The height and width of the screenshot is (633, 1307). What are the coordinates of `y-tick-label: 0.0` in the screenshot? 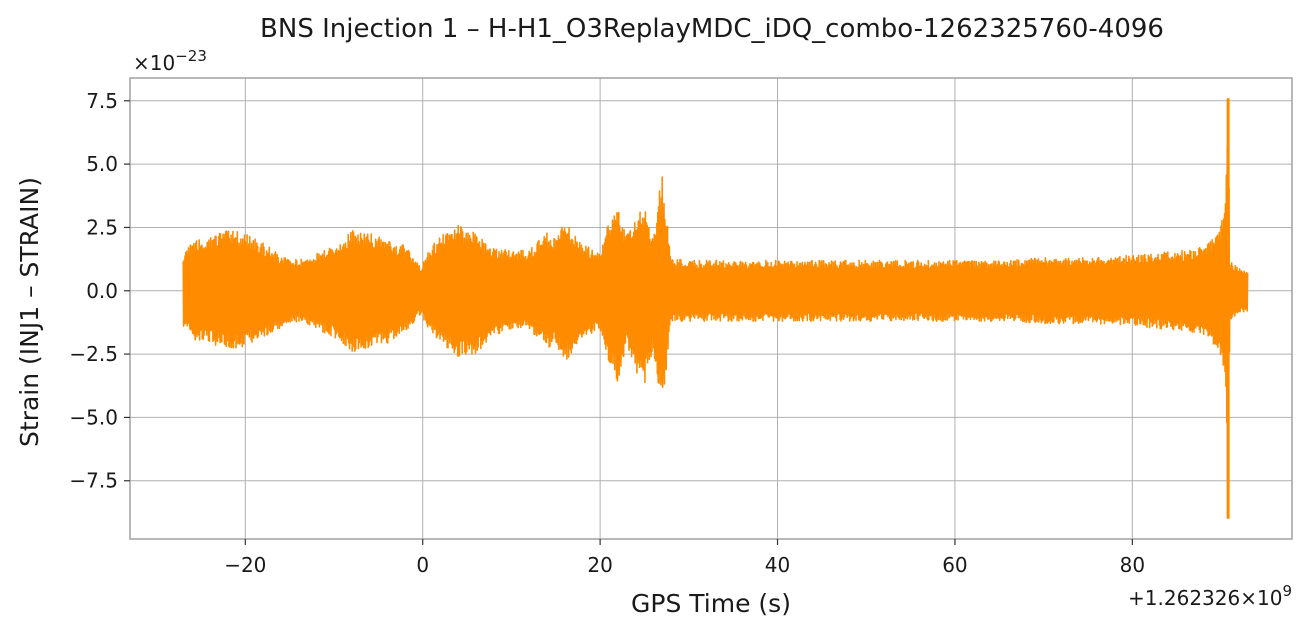 It's located at (102, 291).